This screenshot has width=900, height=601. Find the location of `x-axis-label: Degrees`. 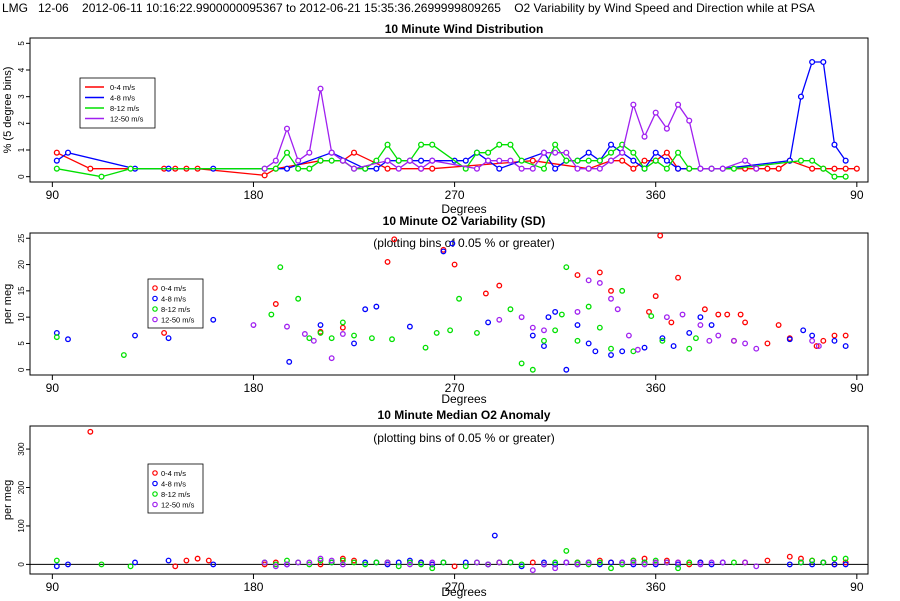

x-axis-label: Degrees is located at coordinates (463, 592).